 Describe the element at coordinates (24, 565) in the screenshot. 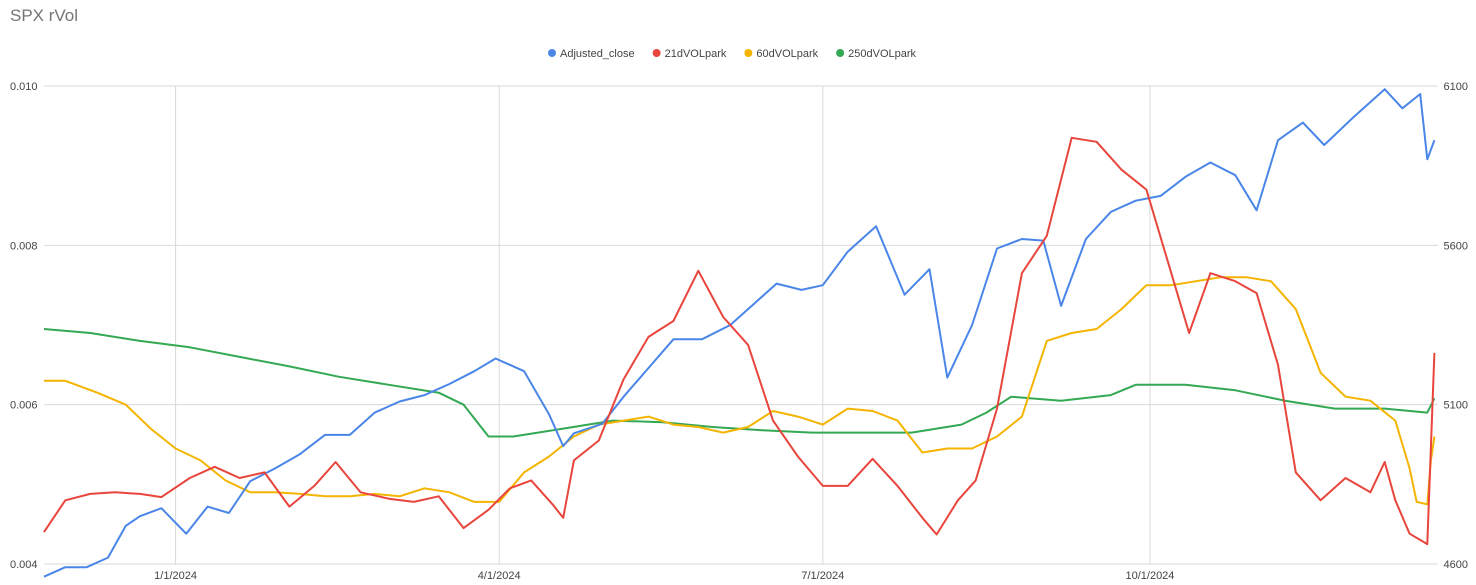

I see `y-left-tick-label: 0.004` at that location.